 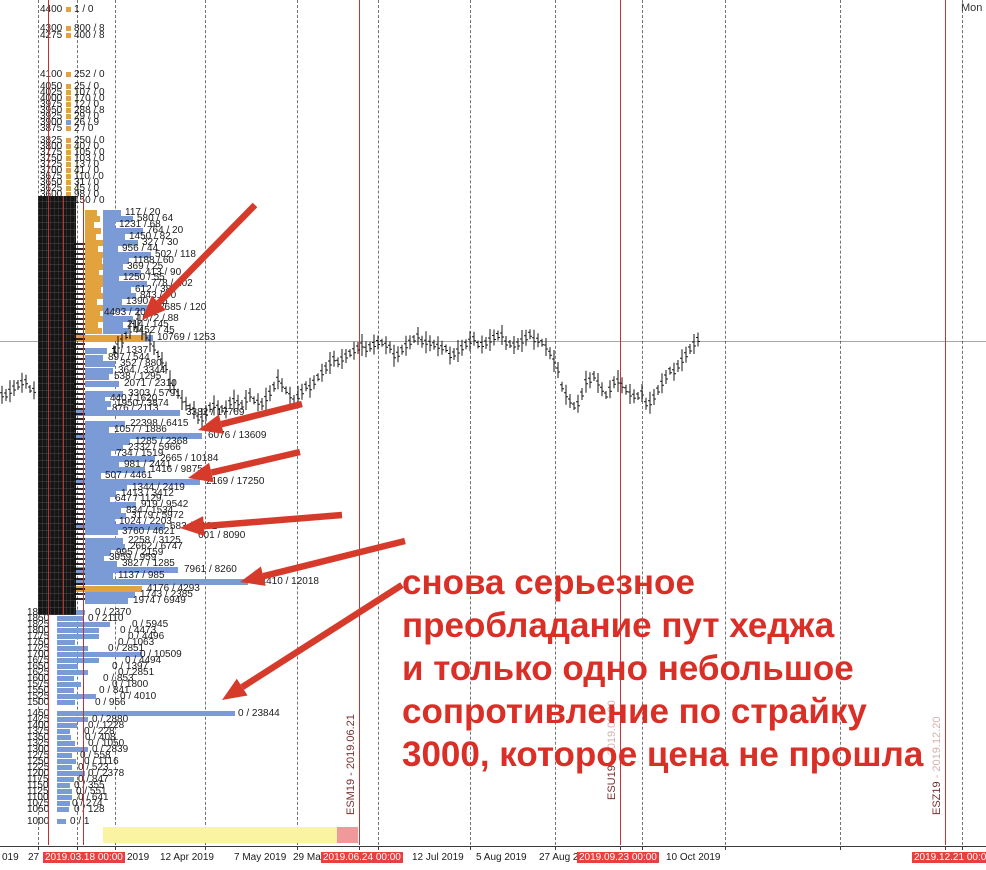 I want to click on strike-label: 1500, so click(x=38, y=702).